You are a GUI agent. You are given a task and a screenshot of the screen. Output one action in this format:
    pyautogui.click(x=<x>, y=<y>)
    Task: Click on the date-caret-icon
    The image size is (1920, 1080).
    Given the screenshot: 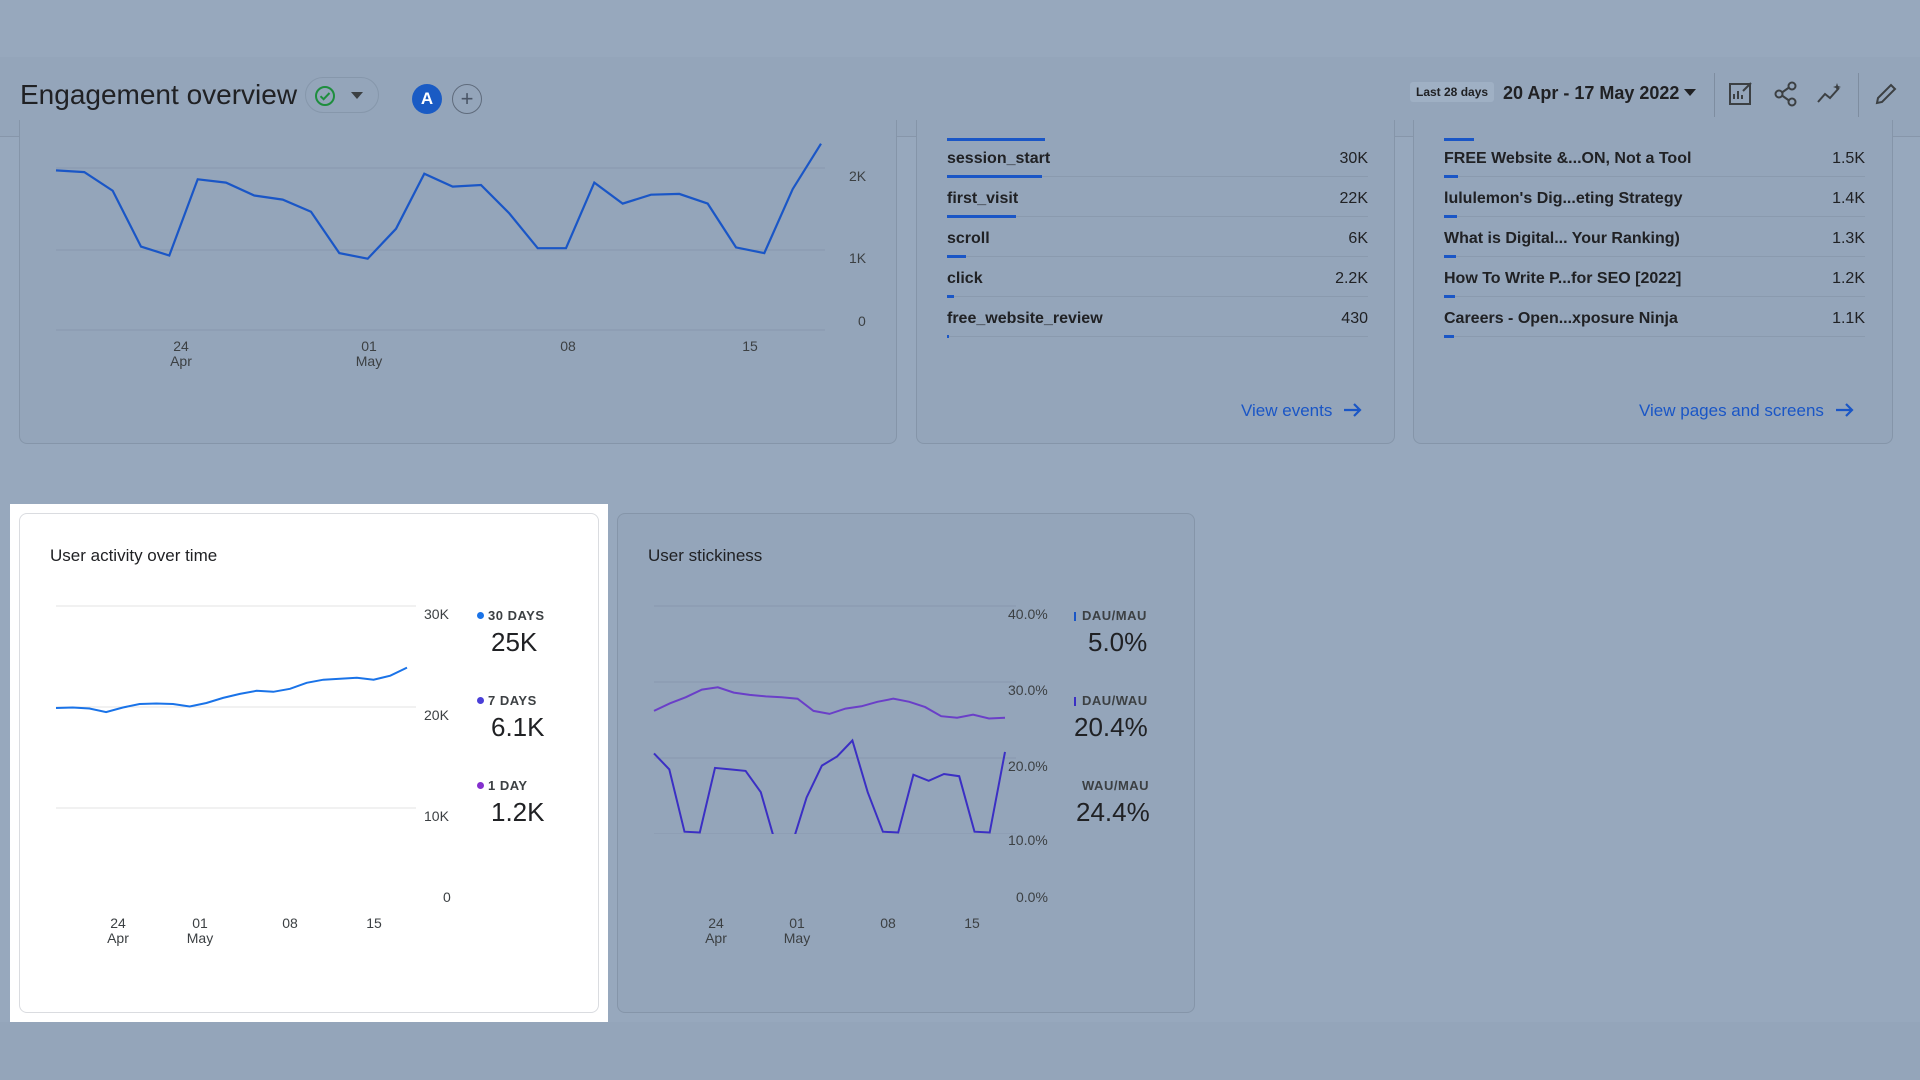 What is the action you would take?
    pyautogui.click(x=1690, y=92)
    